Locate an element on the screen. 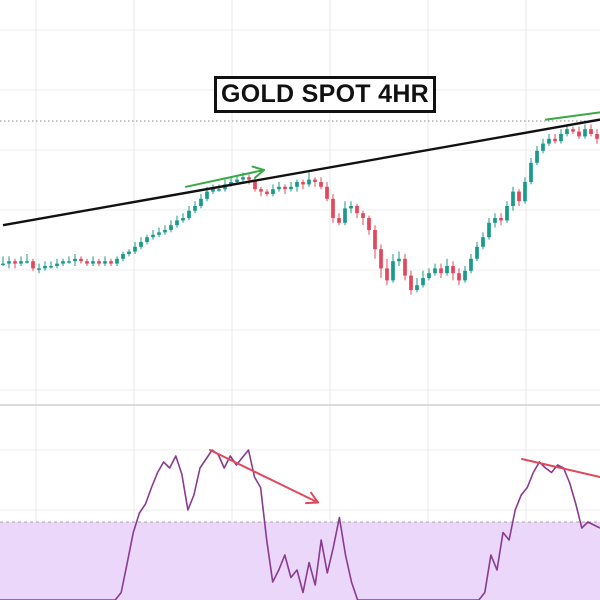 The image size is (600, 600). arrow-head is located at coordinates (258, 172).